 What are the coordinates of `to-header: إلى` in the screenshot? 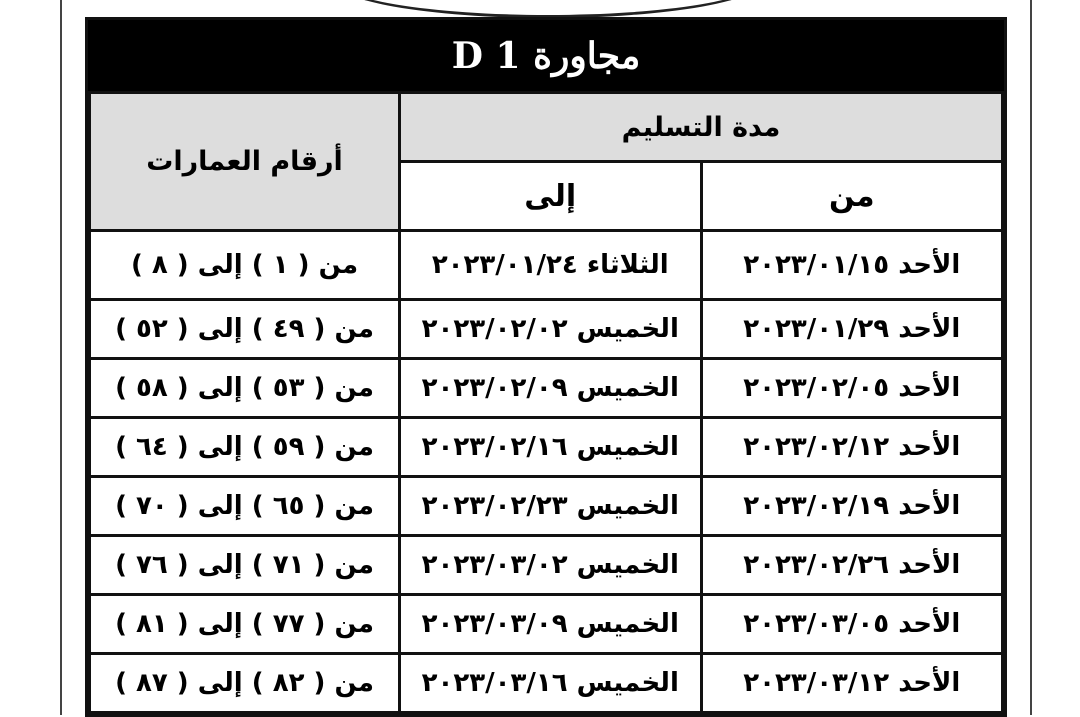 It's located at (550, 196).